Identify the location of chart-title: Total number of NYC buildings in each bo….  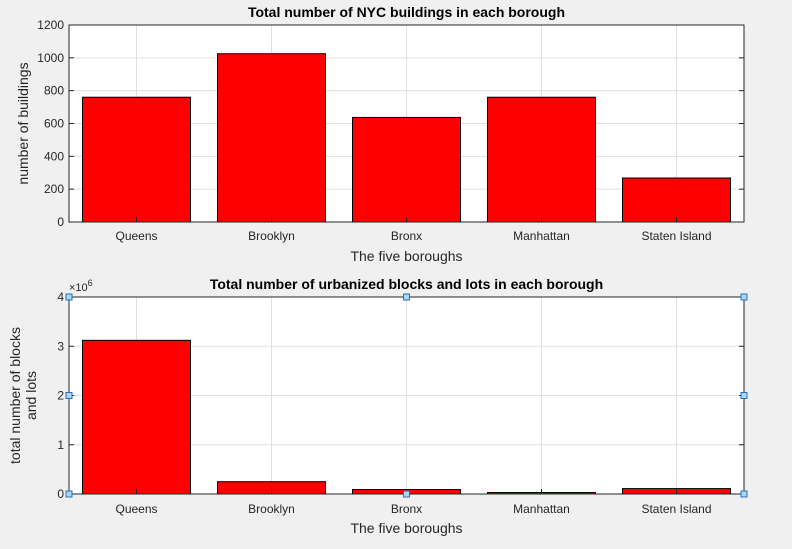
(406, 12).